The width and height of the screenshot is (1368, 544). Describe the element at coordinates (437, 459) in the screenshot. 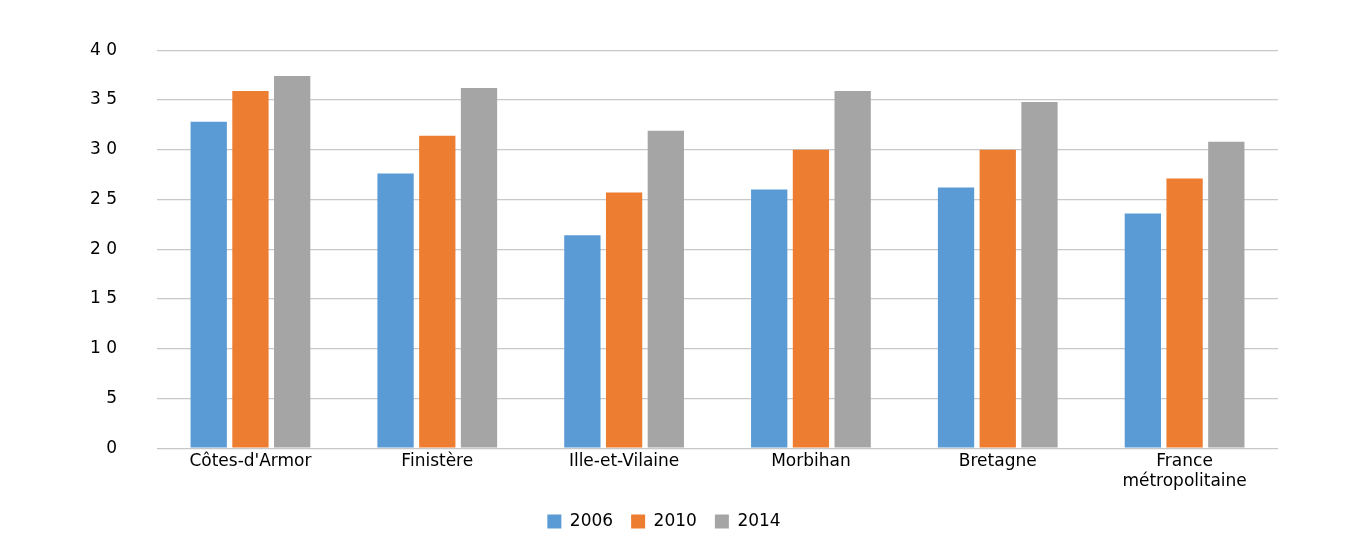

I see `x-tick-label: Finistère` at that location.